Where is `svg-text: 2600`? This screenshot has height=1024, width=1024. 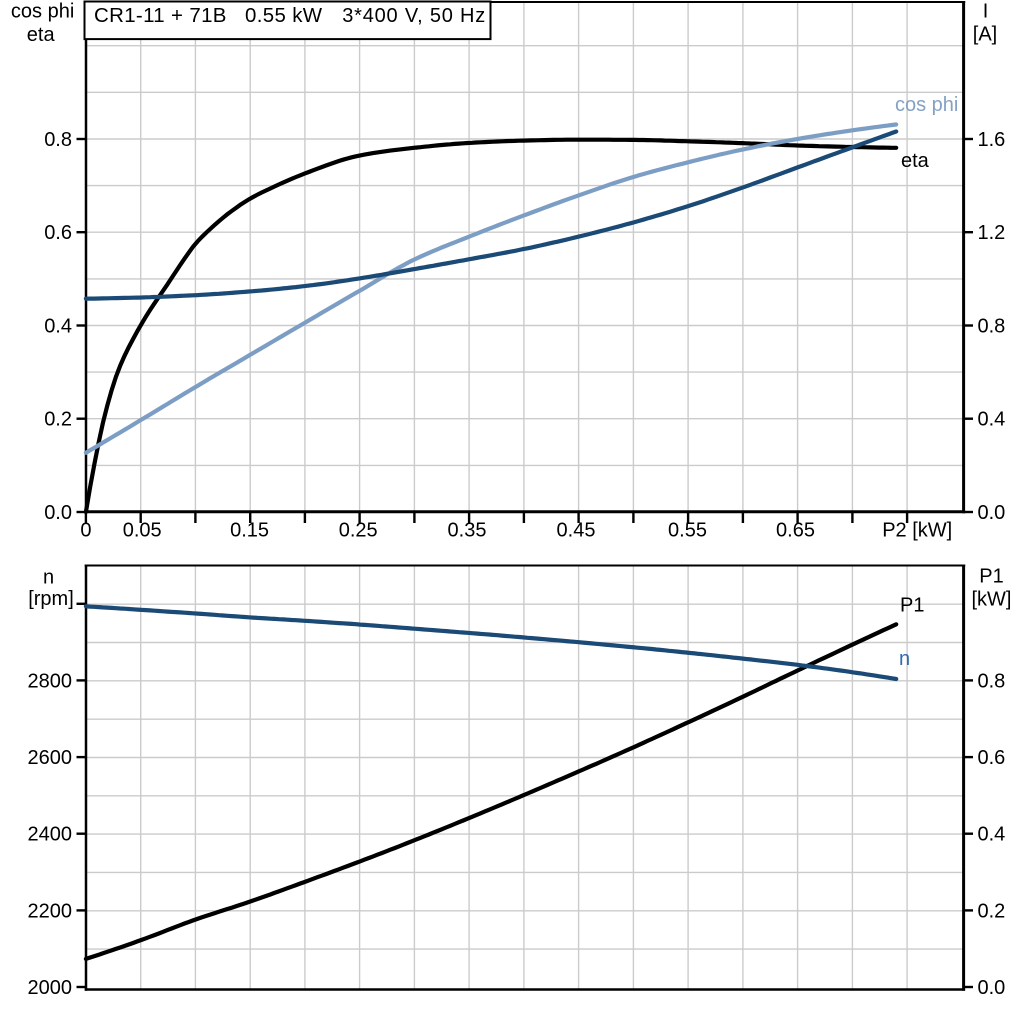 svg-text: 2600 is located at coordinates (50, 758).